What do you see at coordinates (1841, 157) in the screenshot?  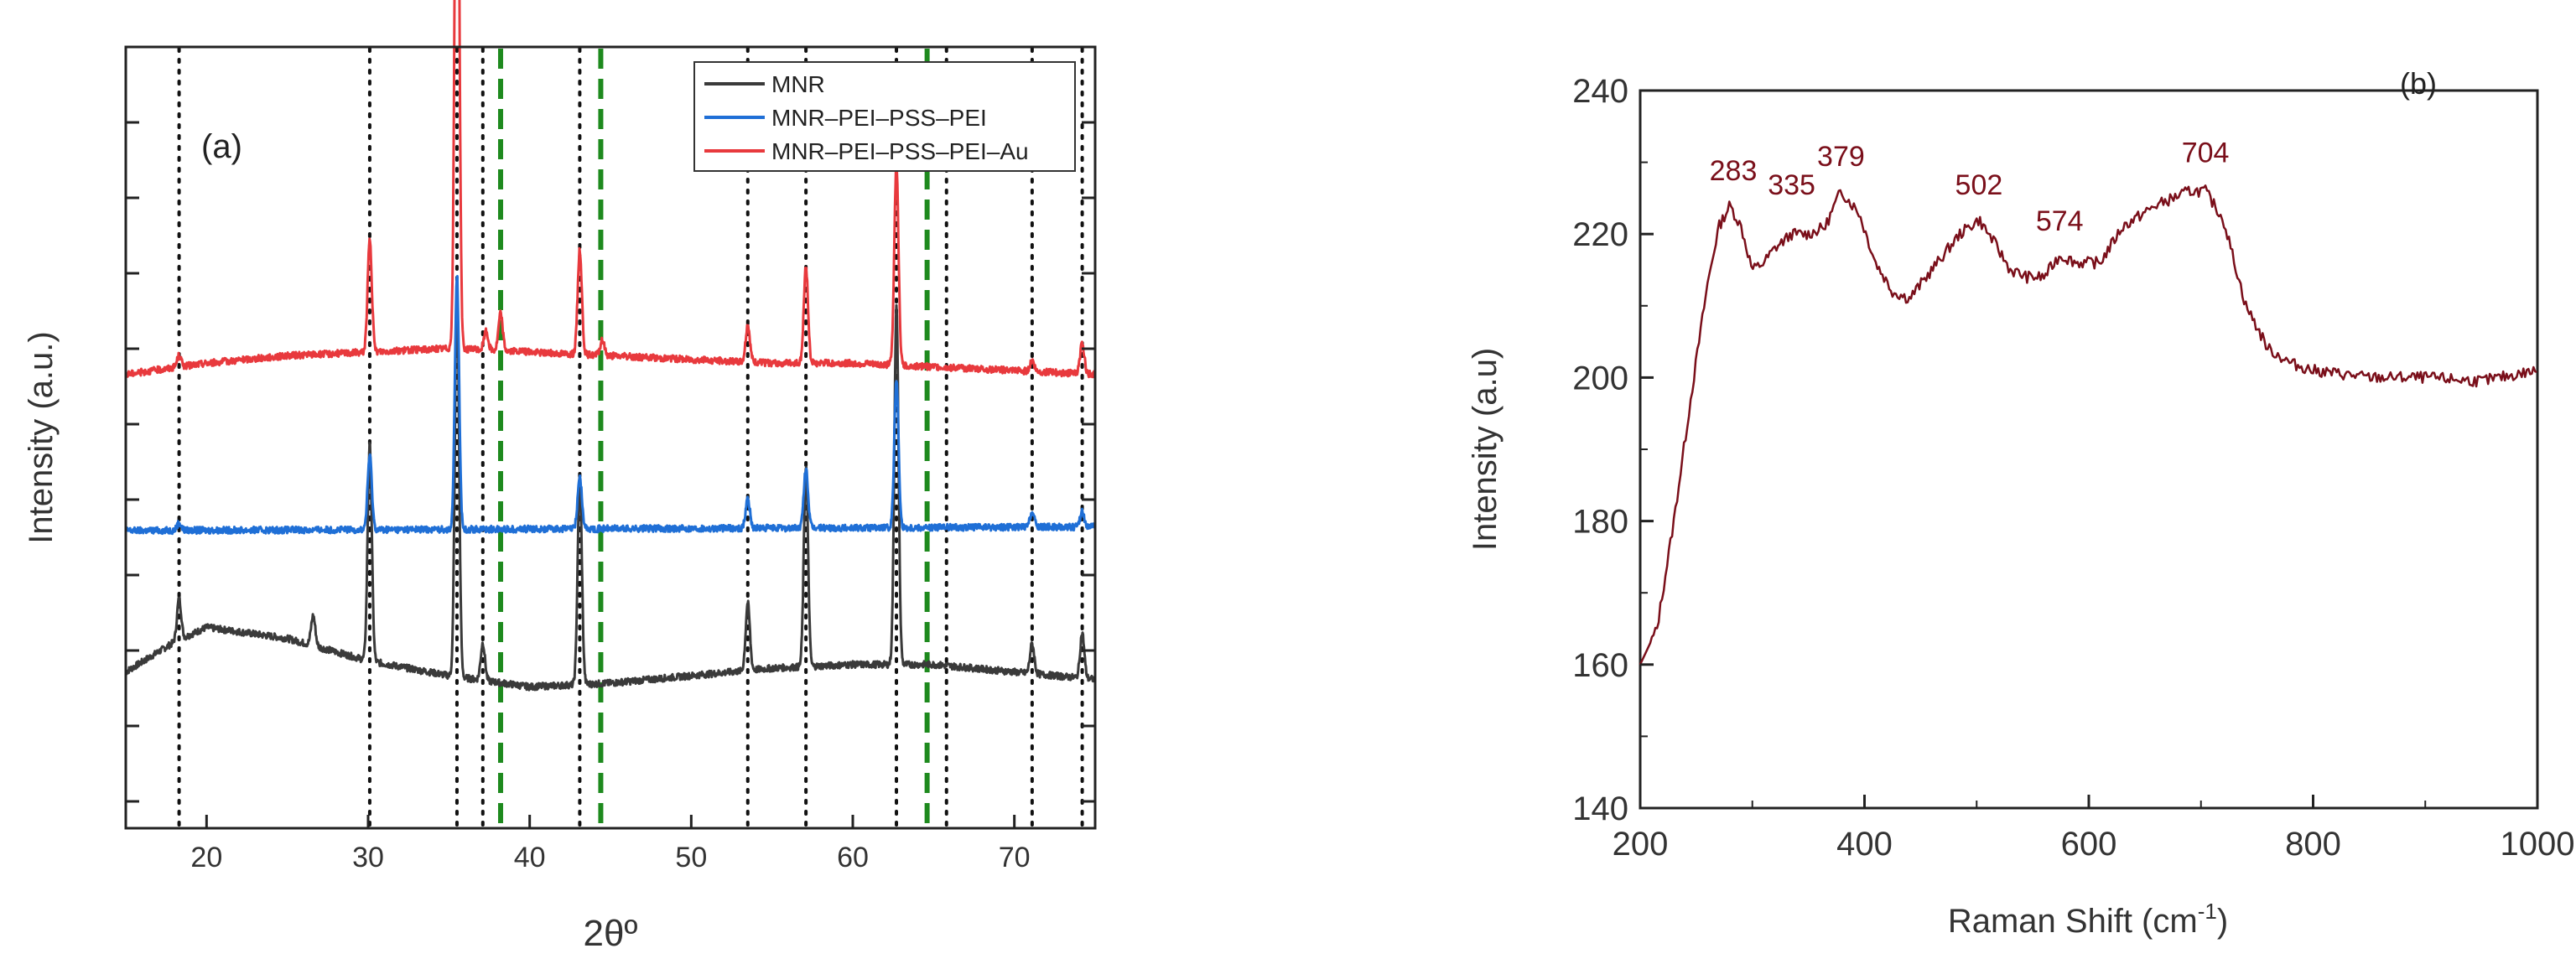 I see `raman-peak-label-379: 379` at bounding box center [1841, 157].